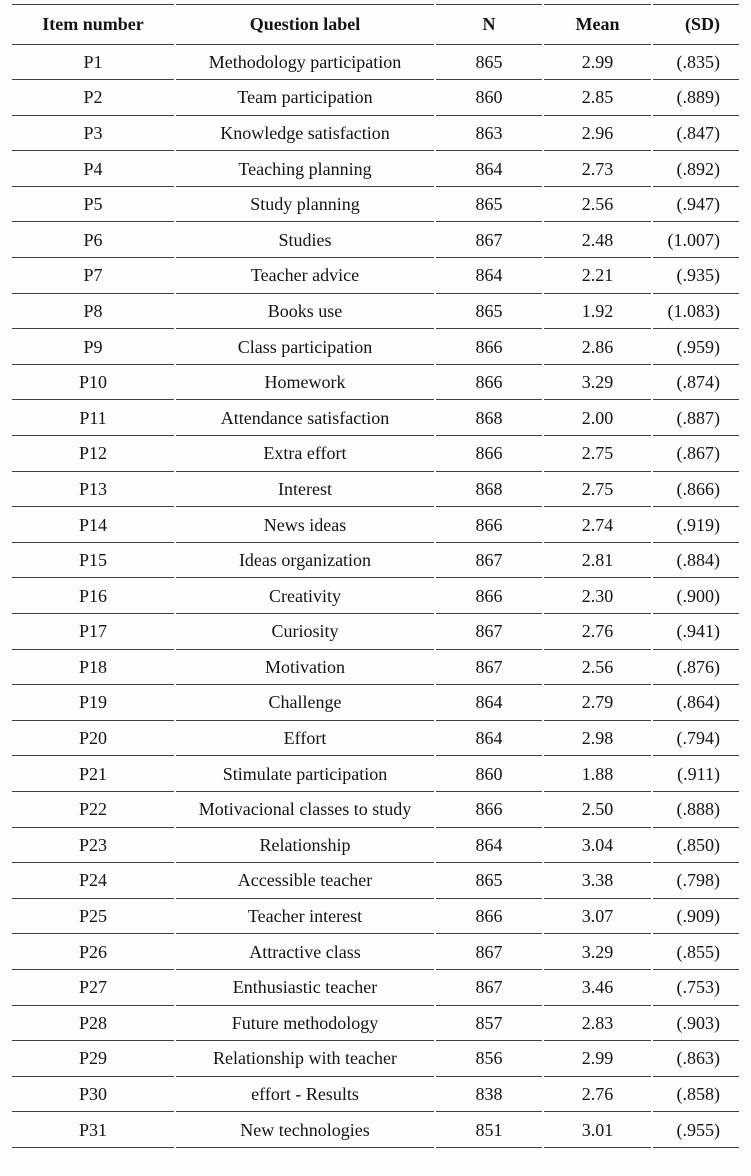  I want to click on sd-cell: (.903), so click(696, 1024).